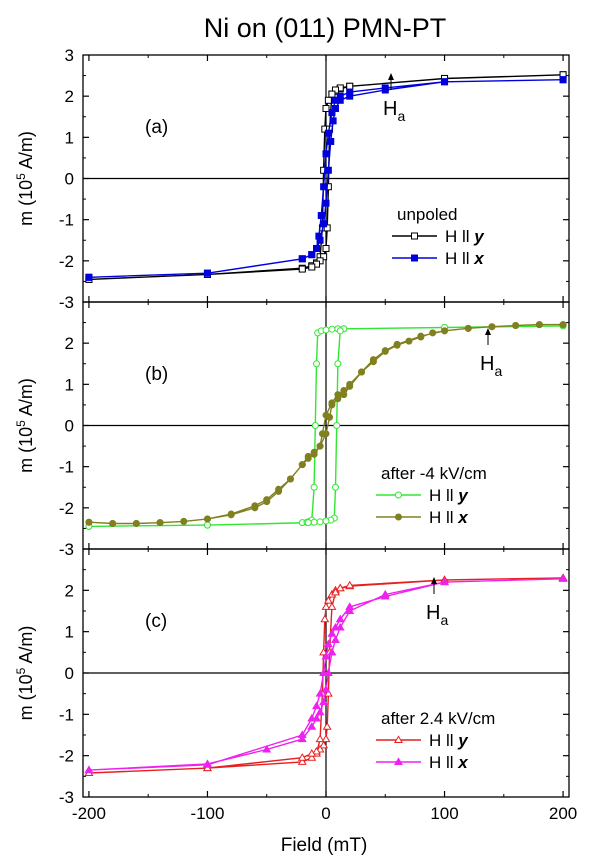 This screenshot has height=861, width=590. Describe the element at coordinates (69, 673) in the screenshot. I see `y-tick-label: 0` at that location.